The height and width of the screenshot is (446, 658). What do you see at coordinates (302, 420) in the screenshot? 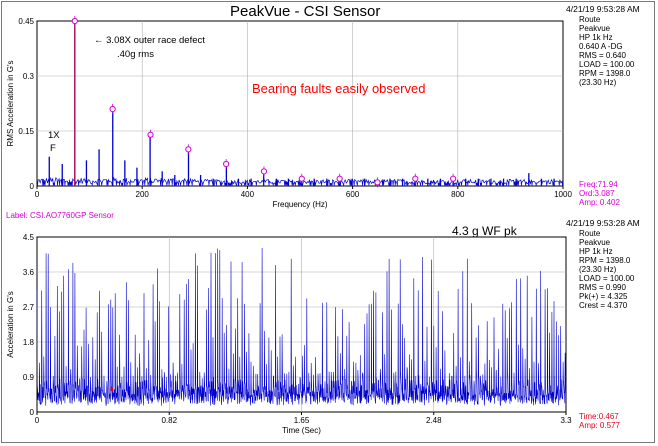
I see `waveform-x-tick-label: 1.65` at bounding box center [302, 420].